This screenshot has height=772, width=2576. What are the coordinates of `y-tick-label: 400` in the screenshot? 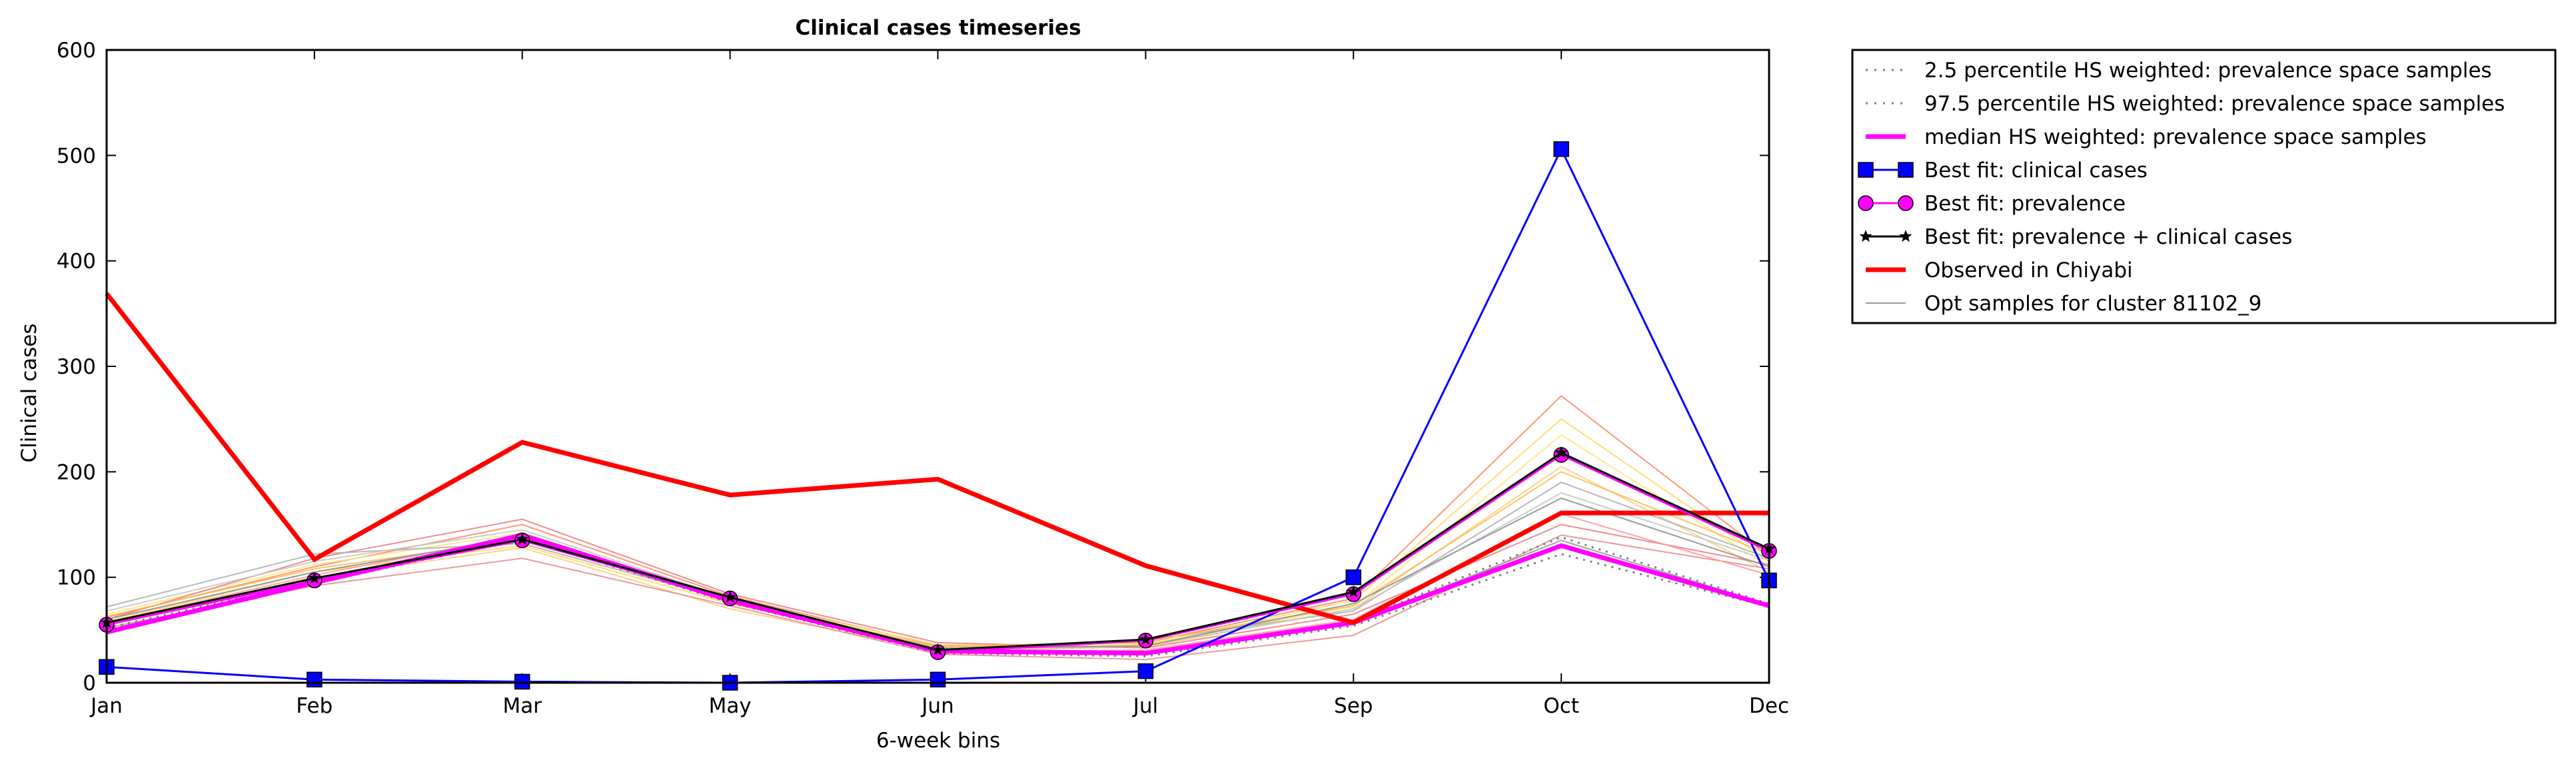 It's located at (76, 262).